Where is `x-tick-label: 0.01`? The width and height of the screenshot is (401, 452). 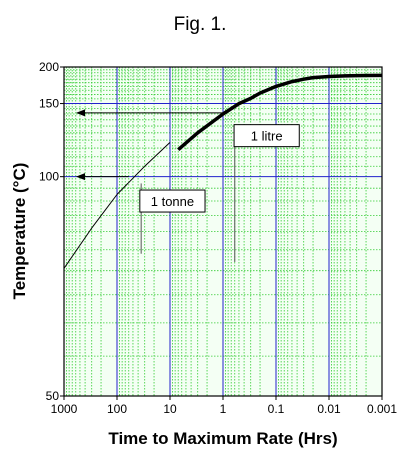
x-tick-label: 0.01 is located at coordinates (329, 409).